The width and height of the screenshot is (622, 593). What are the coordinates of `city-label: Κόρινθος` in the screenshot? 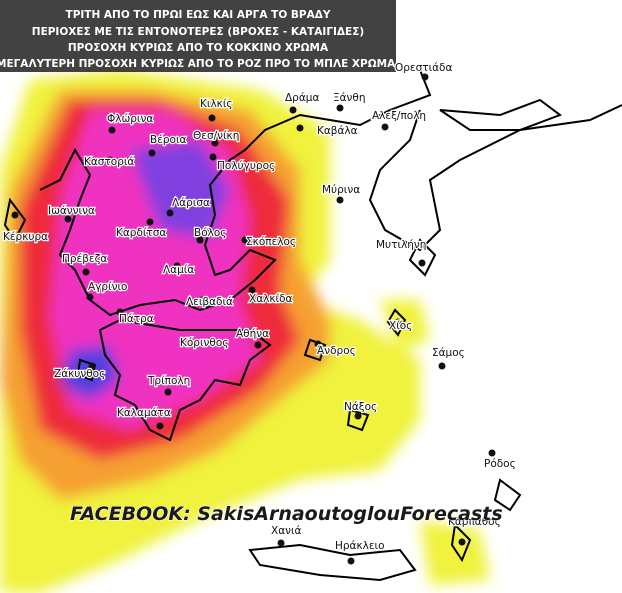 It's located at (204, 343).